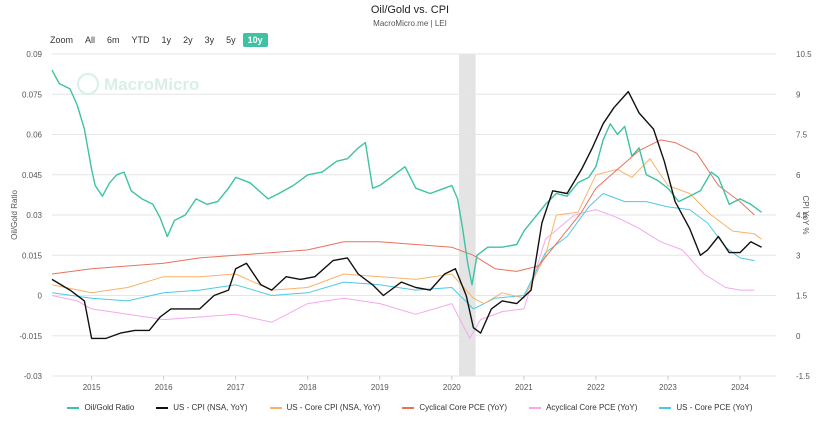 The height and width of the screenshot is (432, 820). Describe the element at coordinates (34, 135) in the screenshot. I see `y-left-tick-label: 0.06` at that location.